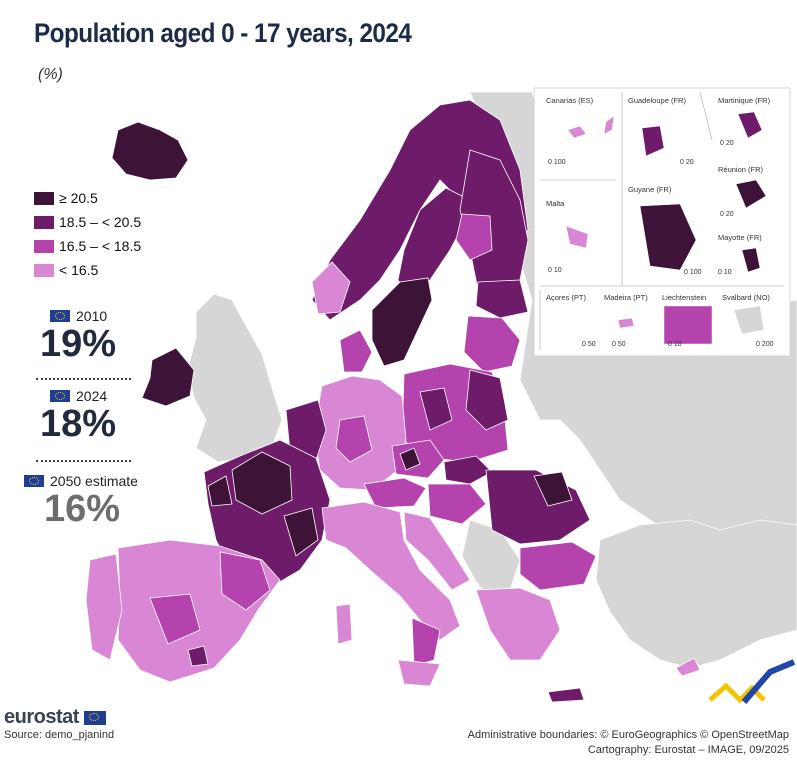 This screenshot has height=777, width=797. What do you see at coordinates (100, 246) in the screenshot?
I see `legend-label: 16.5 – < 18.5` at bounding box center [100, 246].